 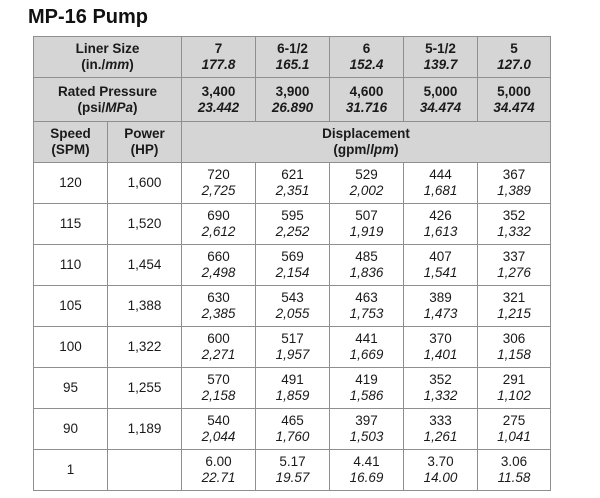 What do you see at coordinates (218, 174) in the screenshot?
I see `displacement-gpm: 720` at bounding box center [218, 174].